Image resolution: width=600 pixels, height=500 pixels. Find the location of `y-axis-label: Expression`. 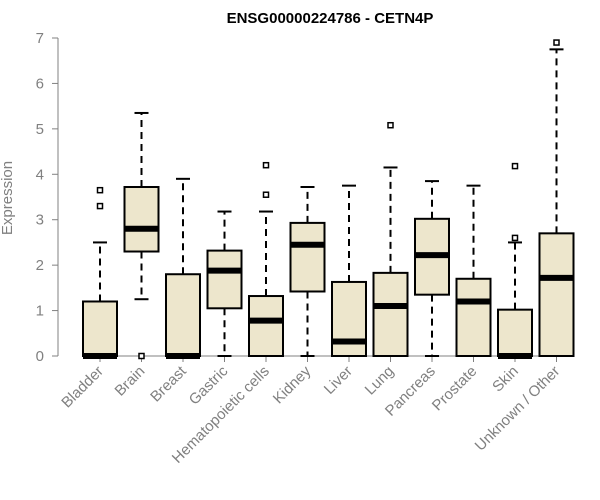

y-axis-label: Expression is located at coordinates (8, 198).